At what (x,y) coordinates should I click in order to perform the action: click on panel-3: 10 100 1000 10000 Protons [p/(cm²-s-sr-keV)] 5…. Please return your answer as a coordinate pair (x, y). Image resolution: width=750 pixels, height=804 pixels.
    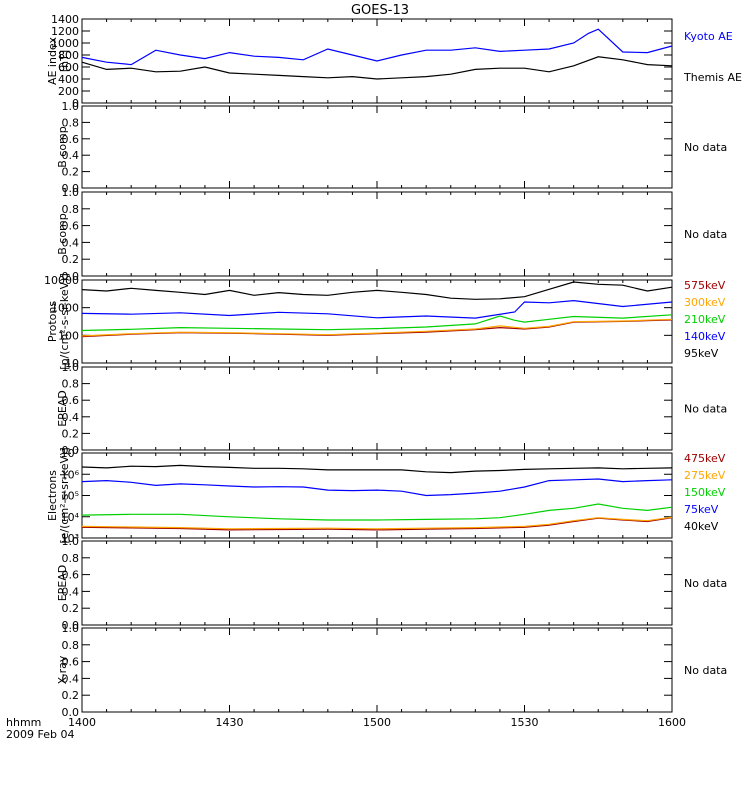
    Looking at the image, I should click on (385, 321).